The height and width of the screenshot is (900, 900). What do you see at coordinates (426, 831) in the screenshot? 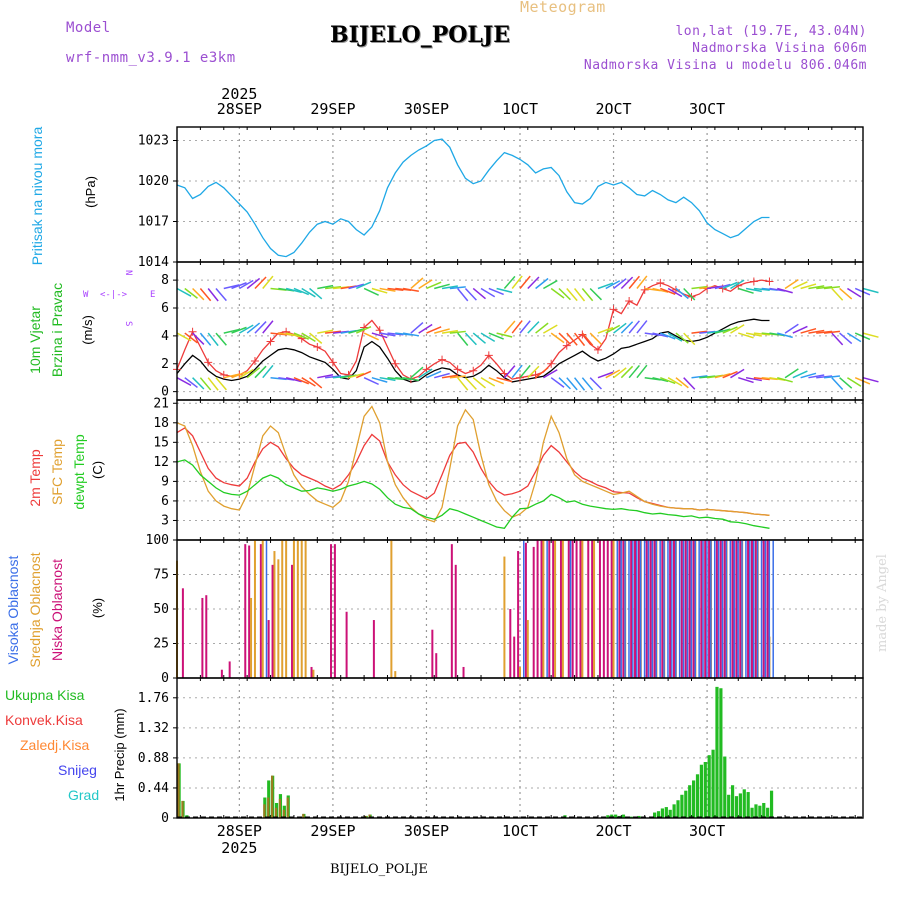
I see `bottom-day-label: 30SEP` at bounding box center [426, 831].